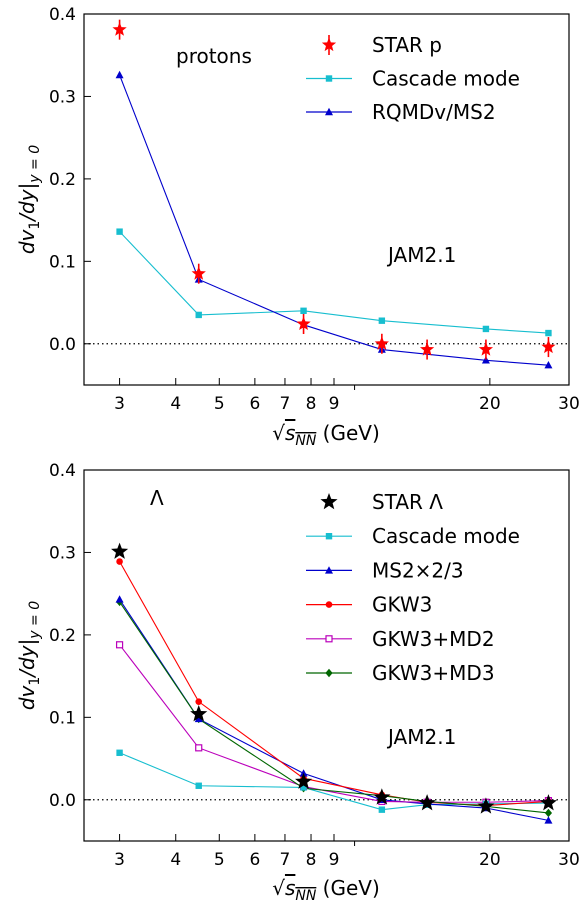 The image size is (581, 905). I want to click on legend-label-1: STAR Λ, so click(407, 502).